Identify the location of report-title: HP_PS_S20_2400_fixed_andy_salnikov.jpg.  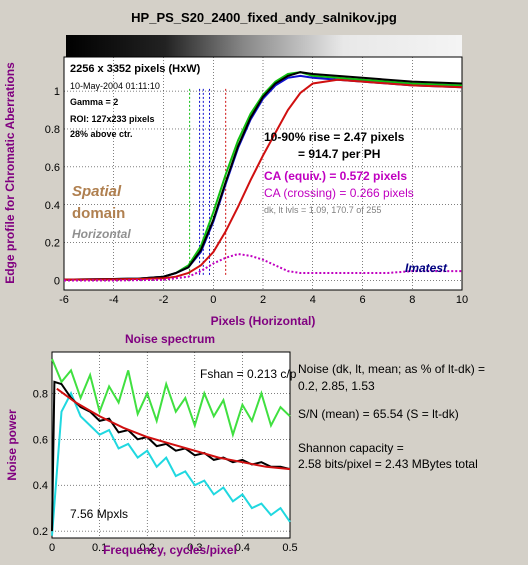
(264, 17).